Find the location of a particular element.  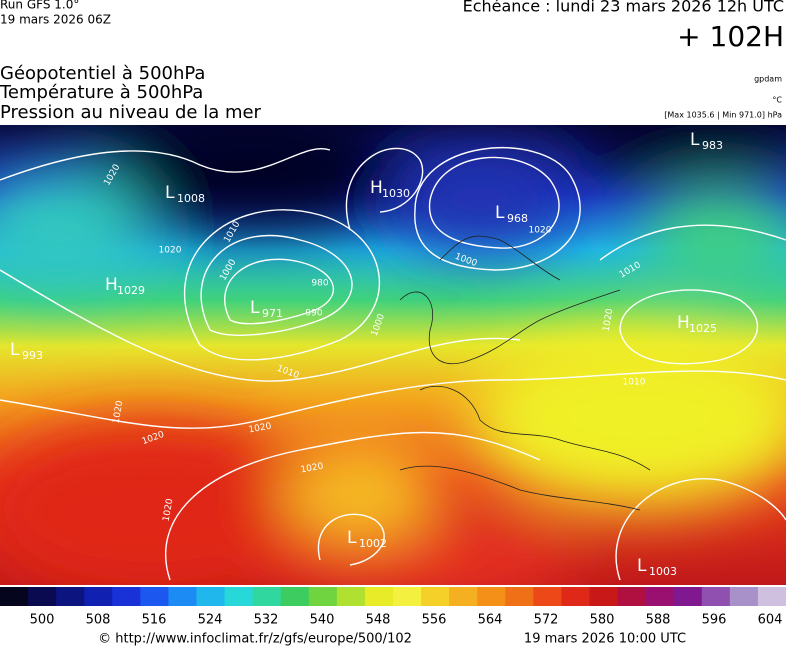

center-value: 1003 is located at coordinates (663, 571).